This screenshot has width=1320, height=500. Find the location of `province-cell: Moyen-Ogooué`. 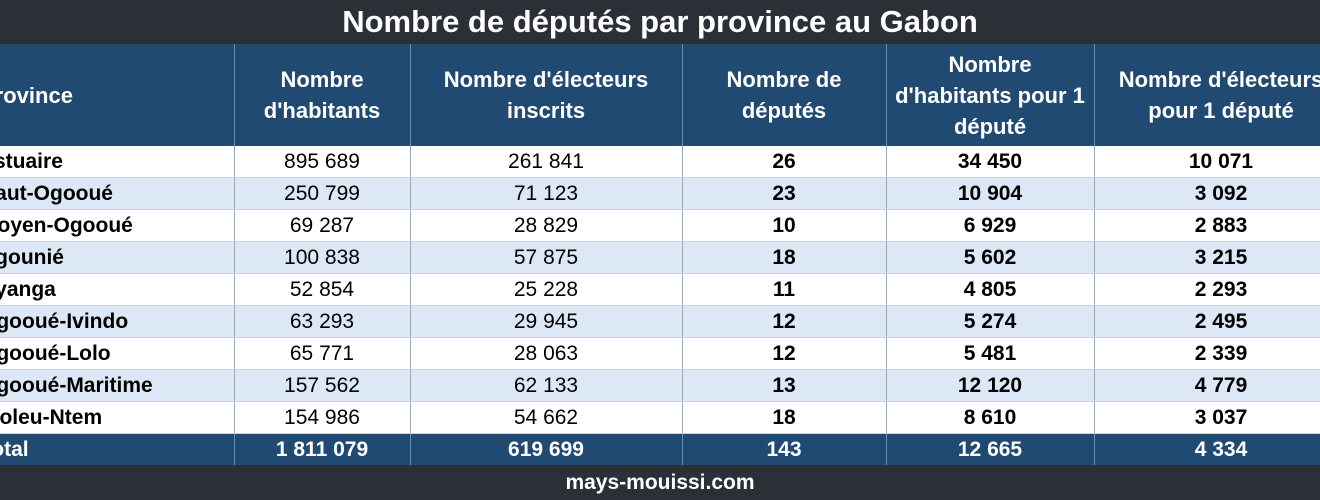

province-cell: Moyen-Ogooué is located at coordinates (117, 225).